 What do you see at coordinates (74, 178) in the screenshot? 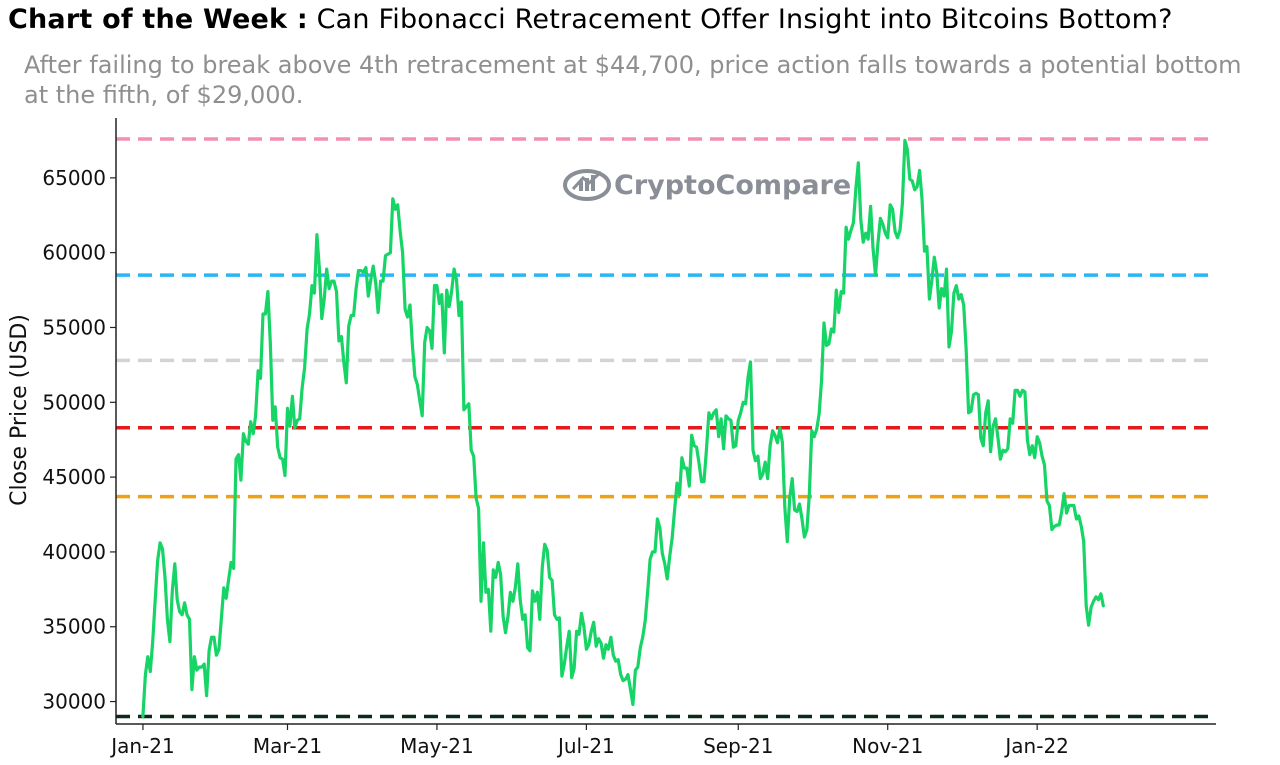
I see `y-tick-label: 65000` at bounding box center [74, 178].